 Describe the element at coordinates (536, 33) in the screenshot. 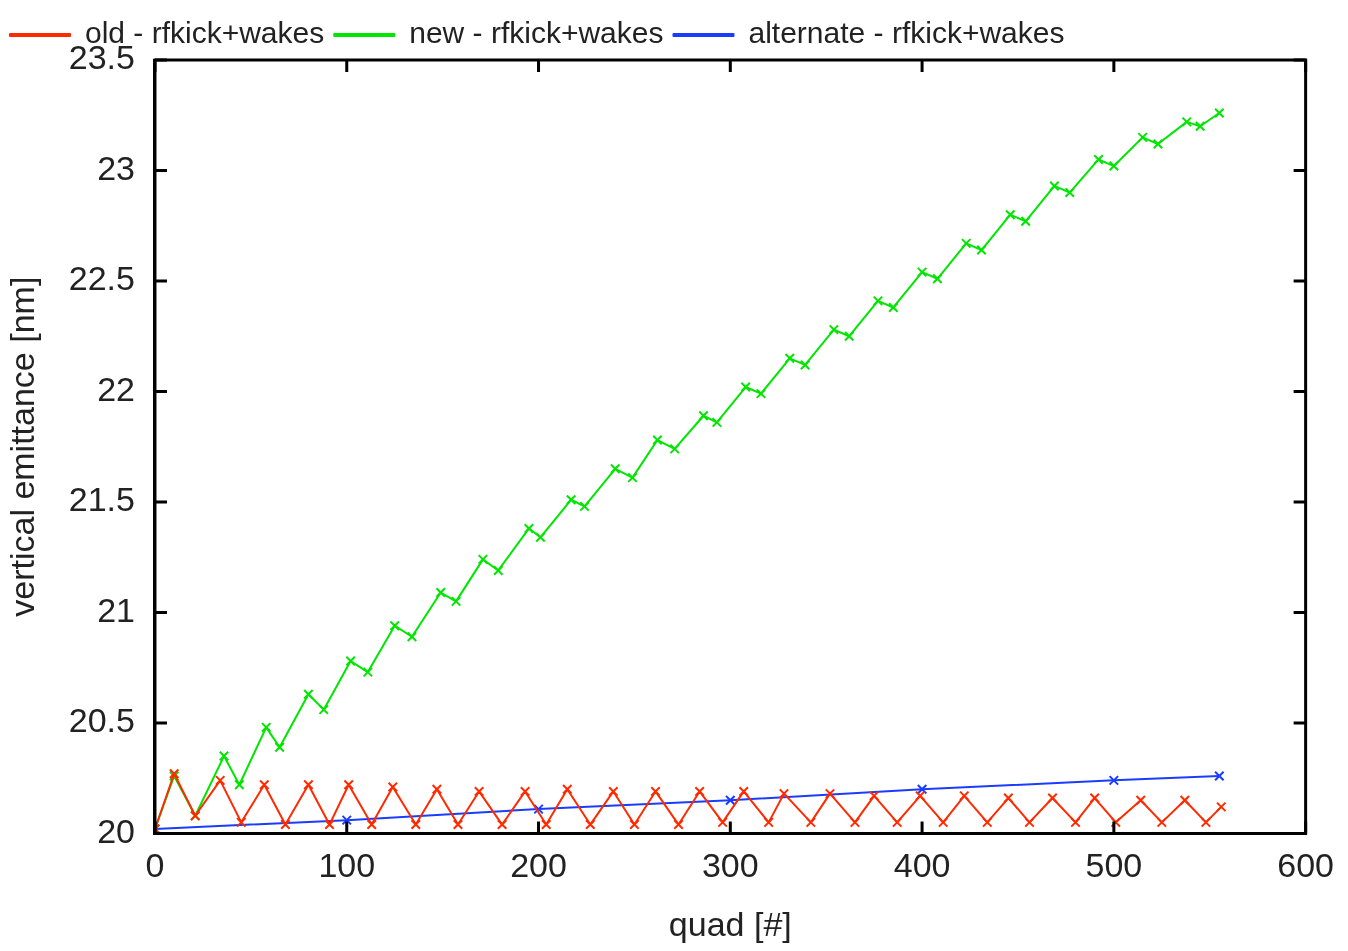

I see `legend-label: new - rfkick+wakes` at that location.